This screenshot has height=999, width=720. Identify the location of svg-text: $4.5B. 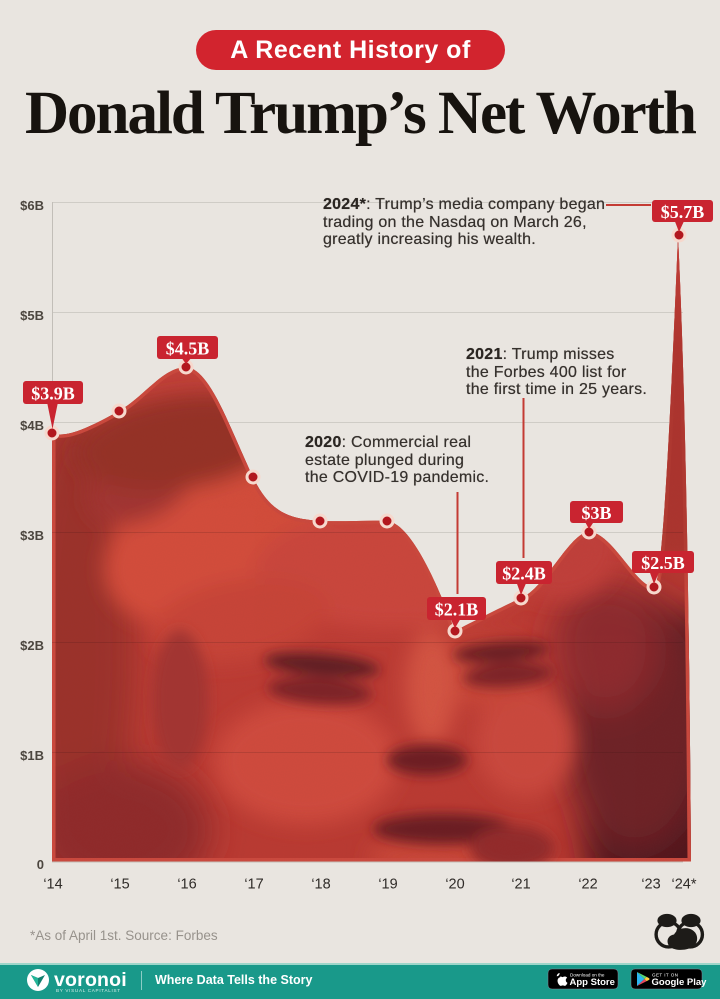
(188, 349).